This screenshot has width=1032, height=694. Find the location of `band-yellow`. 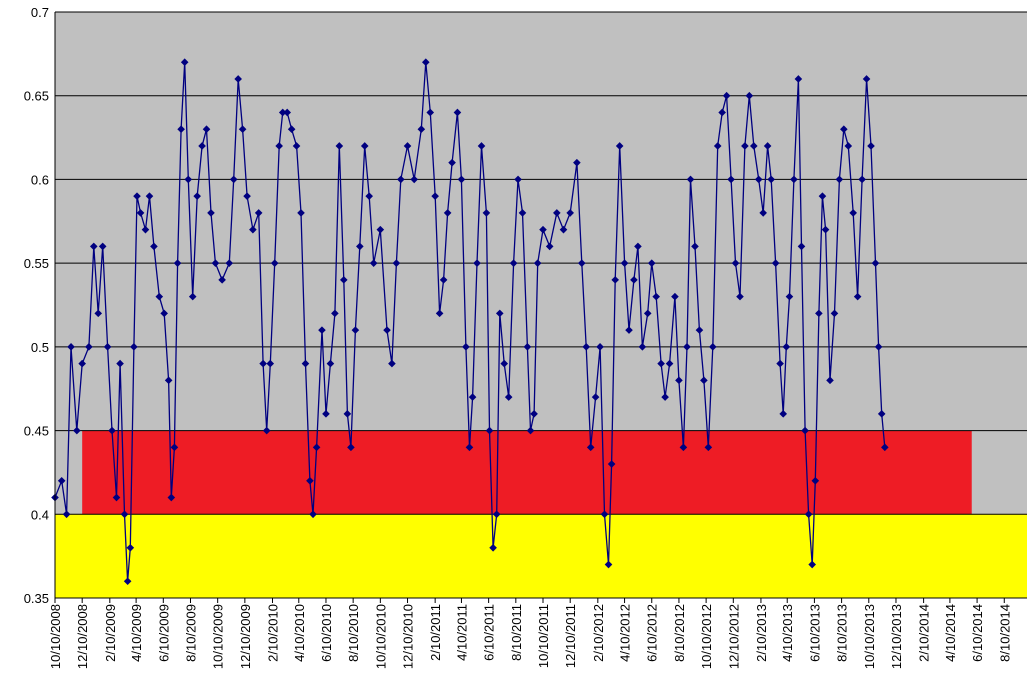

band-yellow is located at coordinates (541, 556).